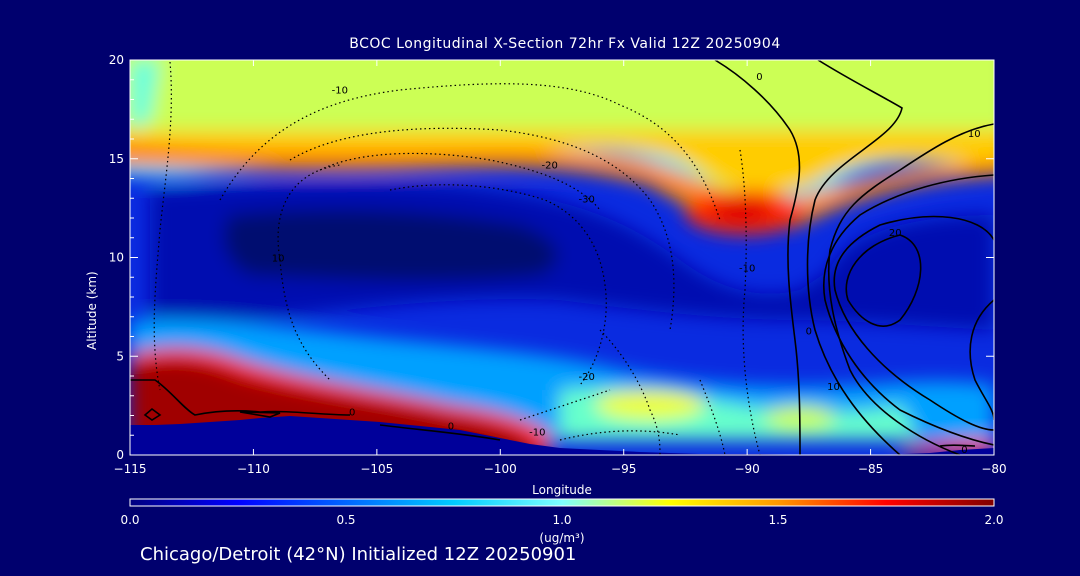 This screenshot has width=1080, height=576. Describe the element at coordinates (562, 490) in the screenshot. I see `x-axis-label: Longitude` at that location.